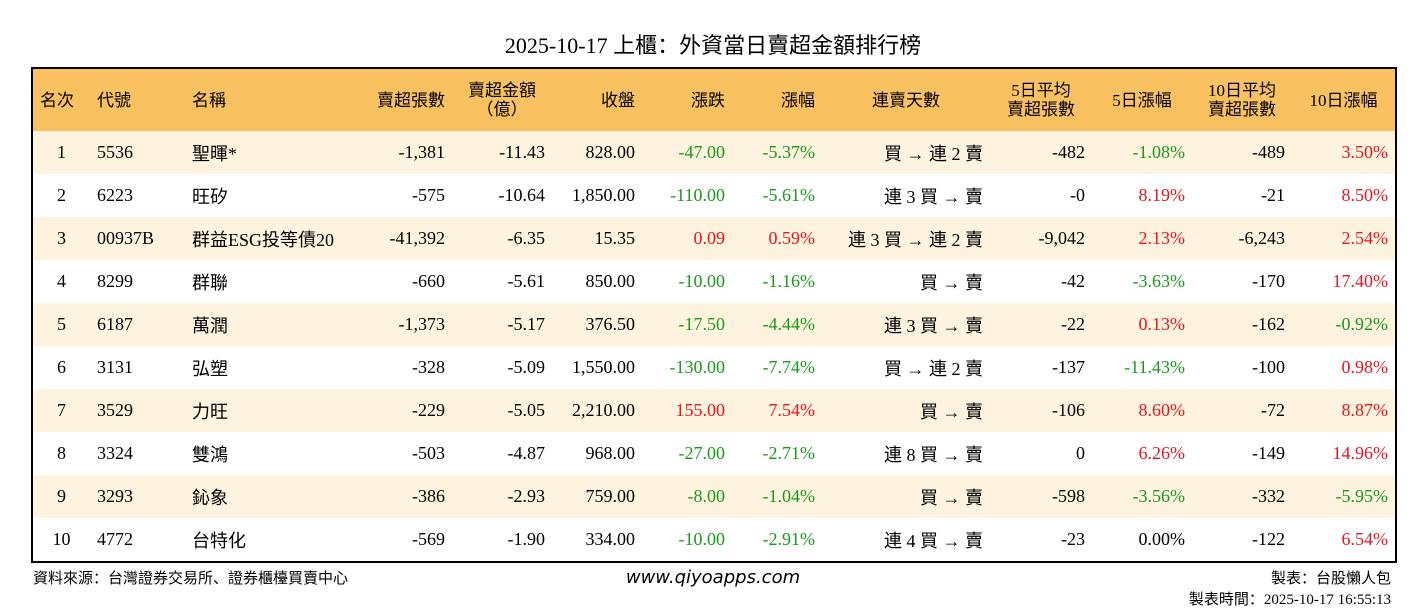 This screenshot has height=612, width=1426. I want to click on table-cell: -162, so click(1268, 324).